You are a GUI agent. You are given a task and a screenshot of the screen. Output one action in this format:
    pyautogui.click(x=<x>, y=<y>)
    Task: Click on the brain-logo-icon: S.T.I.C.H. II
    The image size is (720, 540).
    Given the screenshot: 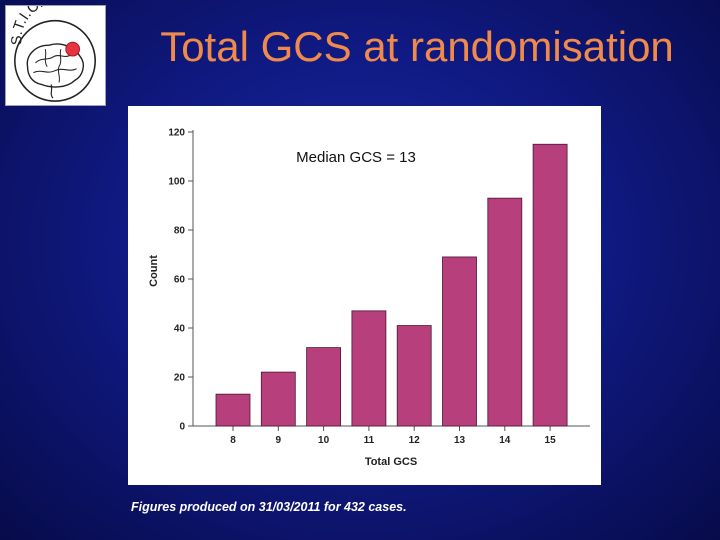 What is the action you would take?
    pyautogui.click(x=52, y=54)
    